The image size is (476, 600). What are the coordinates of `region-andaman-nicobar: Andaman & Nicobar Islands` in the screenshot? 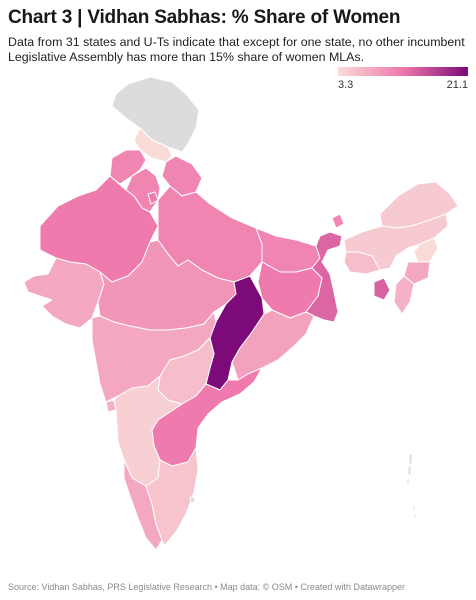 It's located at (411, 486).